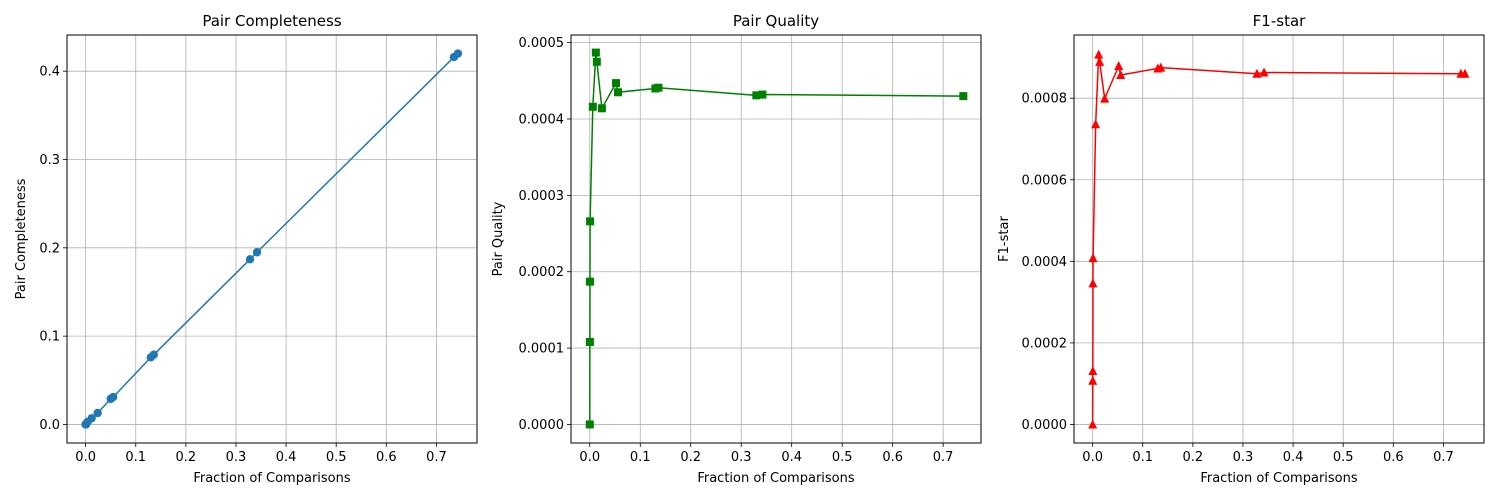 The height and width of the screenshot is (500, 1500). Describe the element at coordinates (21, 238) in the screenshot. I see `y-axis-label: Pair Completeness` at that location.